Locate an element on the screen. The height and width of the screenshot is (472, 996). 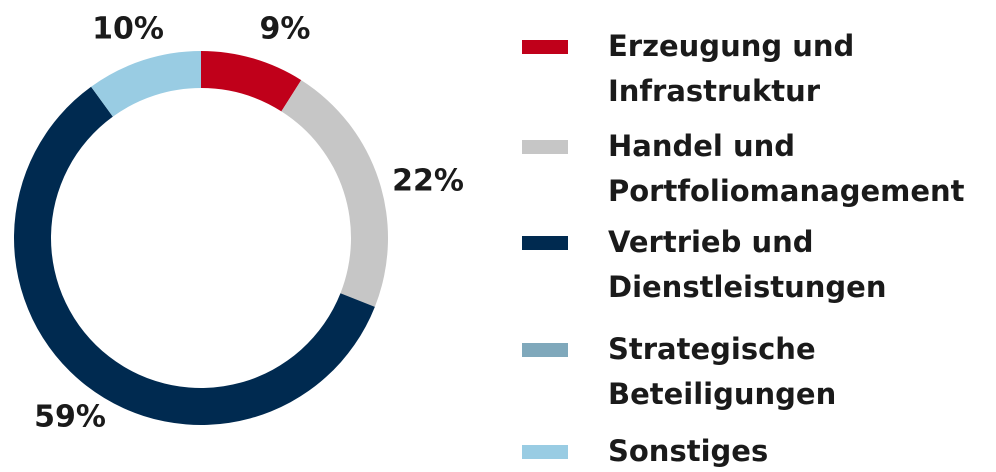
legend-label: Erzeugung und Infrastruktur is located at coordinates (731, 68).